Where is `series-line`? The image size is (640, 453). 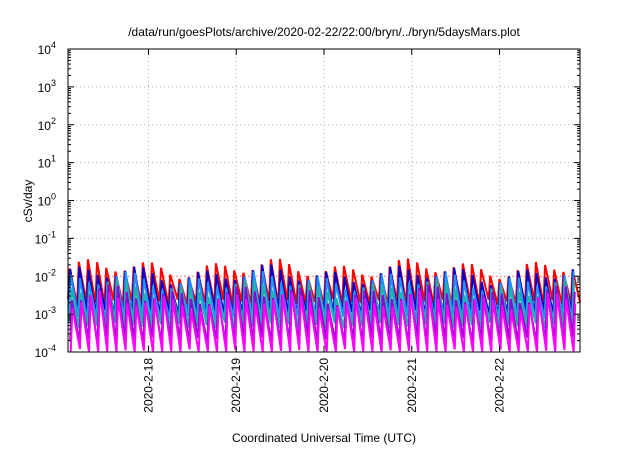 series-line is located at coordinates (323, 321).